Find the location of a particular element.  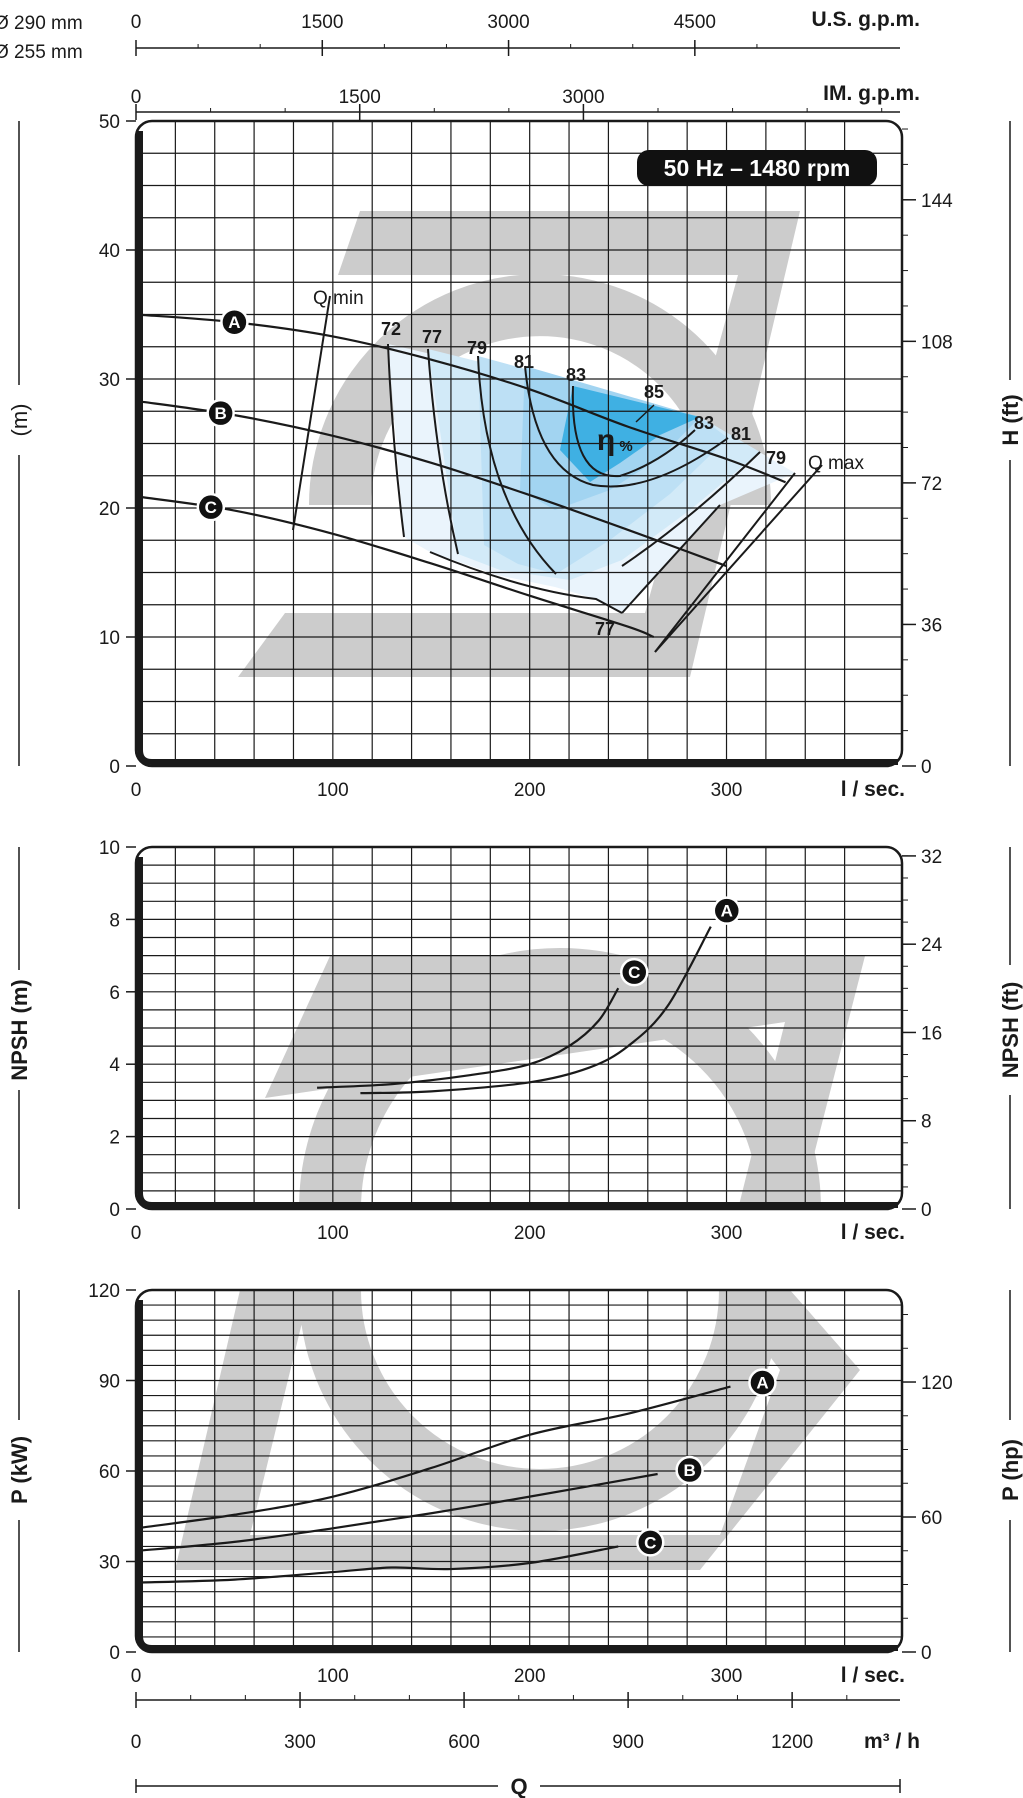

npsh-marker-label-c: C is located at coordinates (634, 972).